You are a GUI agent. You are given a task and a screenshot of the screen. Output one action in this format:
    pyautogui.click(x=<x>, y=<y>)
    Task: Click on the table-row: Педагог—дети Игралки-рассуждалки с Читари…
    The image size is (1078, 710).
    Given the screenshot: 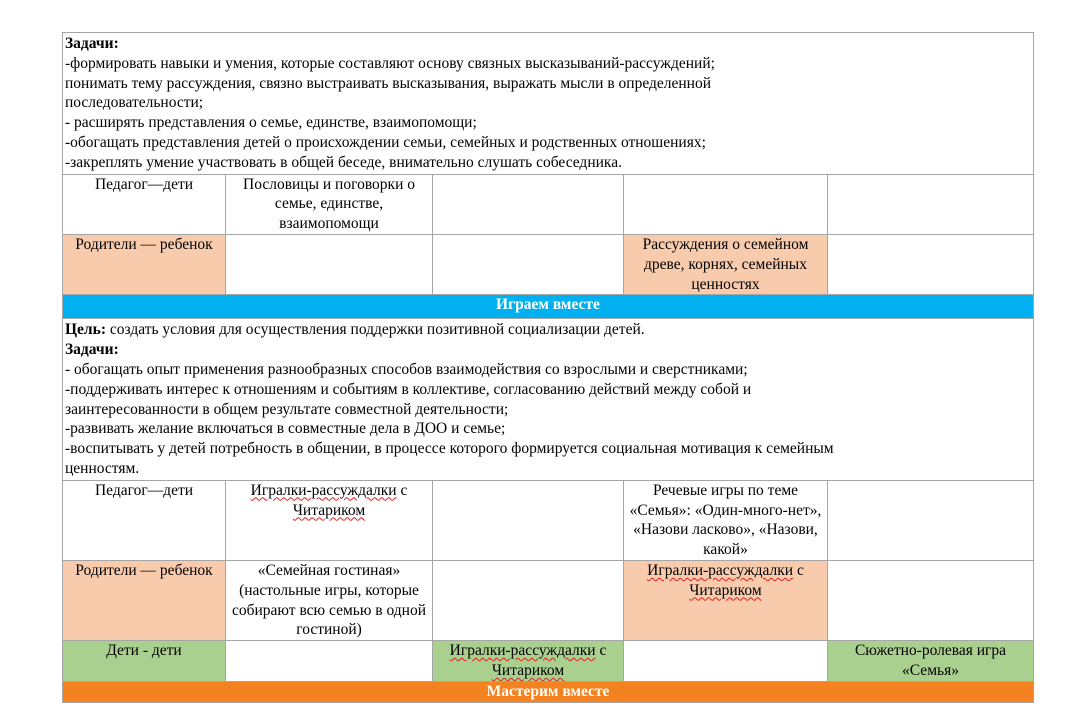 What is the action you would take?
    pyautogui.click(x=548, y=520)
    